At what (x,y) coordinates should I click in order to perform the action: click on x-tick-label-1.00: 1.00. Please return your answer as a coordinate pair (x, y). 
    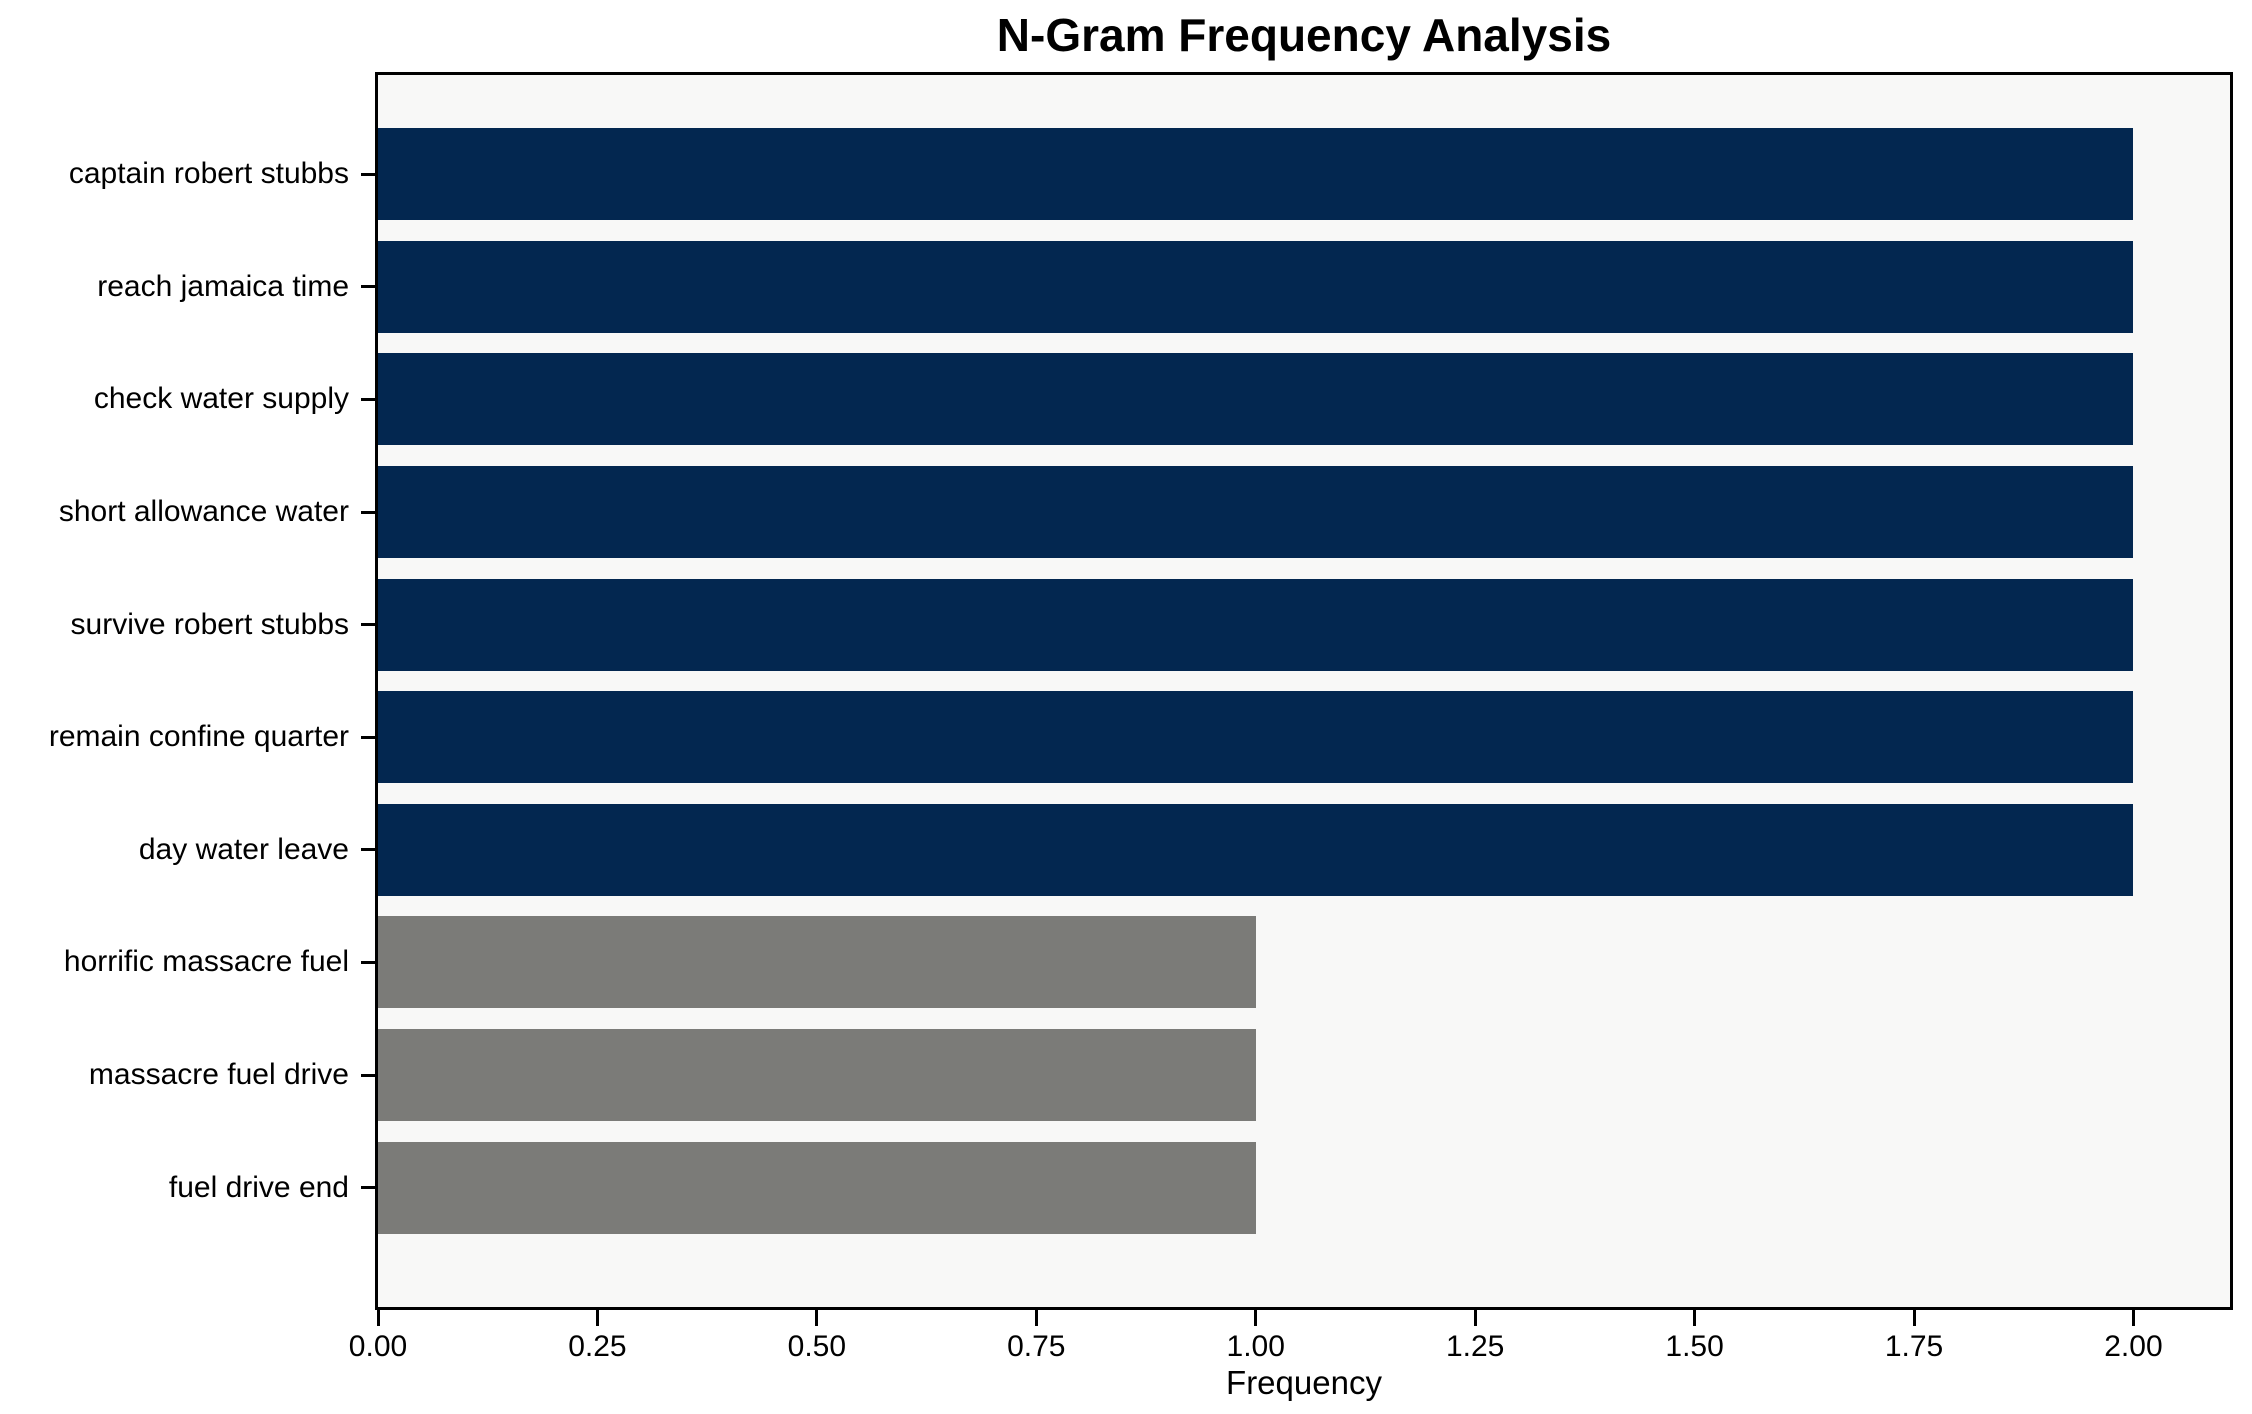
    Looking at the image, I should click on (1255, 1346).